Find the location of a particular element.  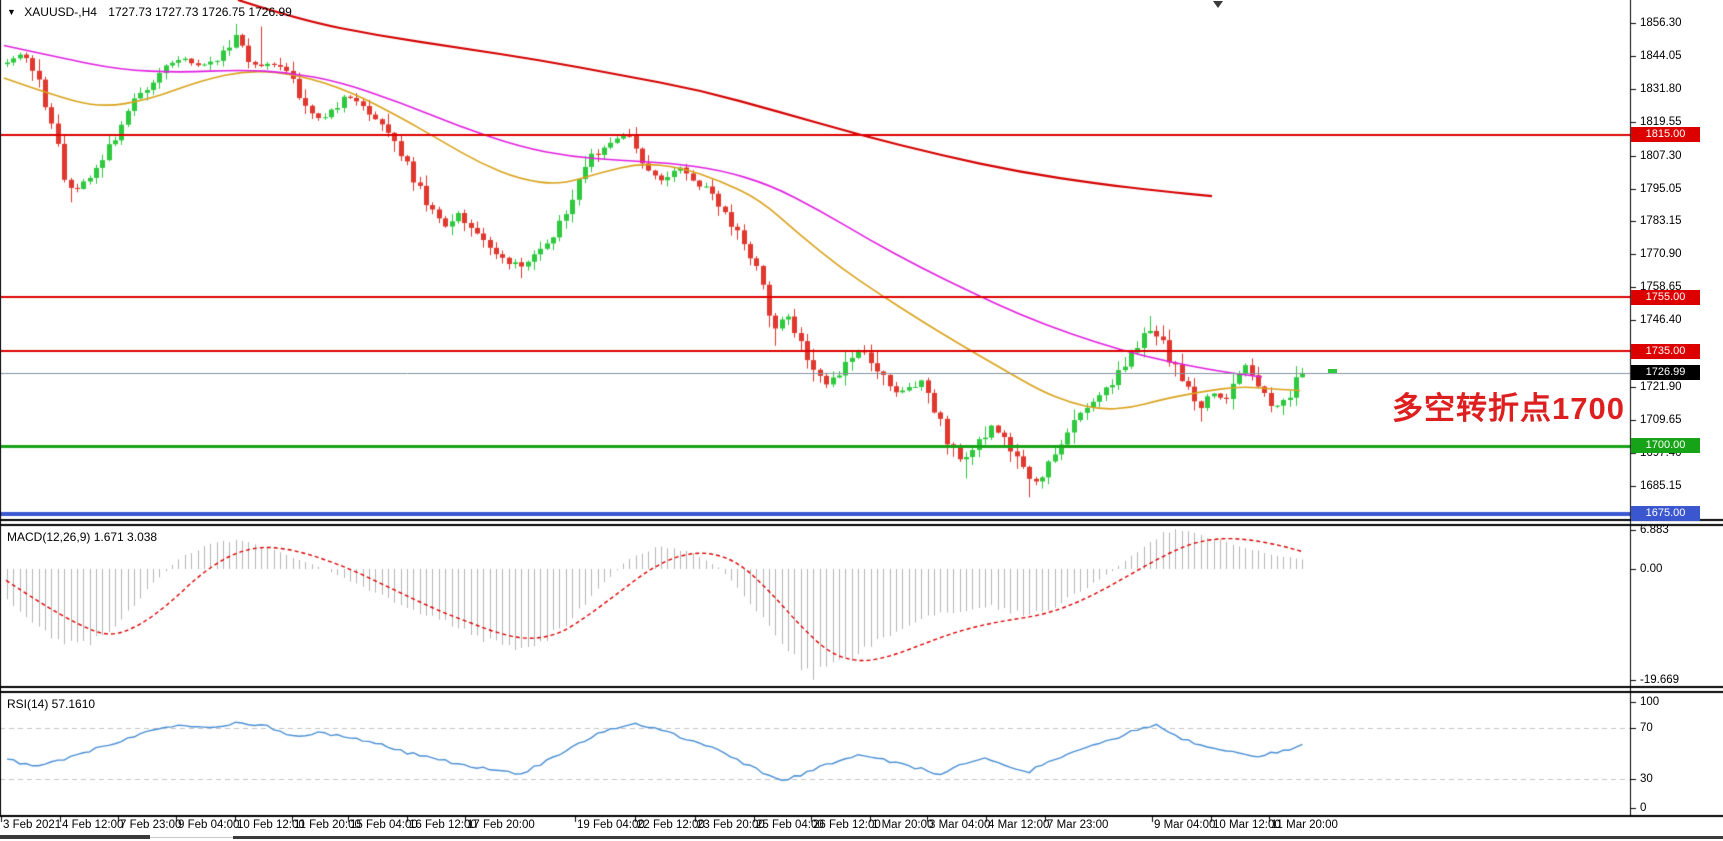

macd-tick-label: -19.669 is located at coordinates (1660, 680).